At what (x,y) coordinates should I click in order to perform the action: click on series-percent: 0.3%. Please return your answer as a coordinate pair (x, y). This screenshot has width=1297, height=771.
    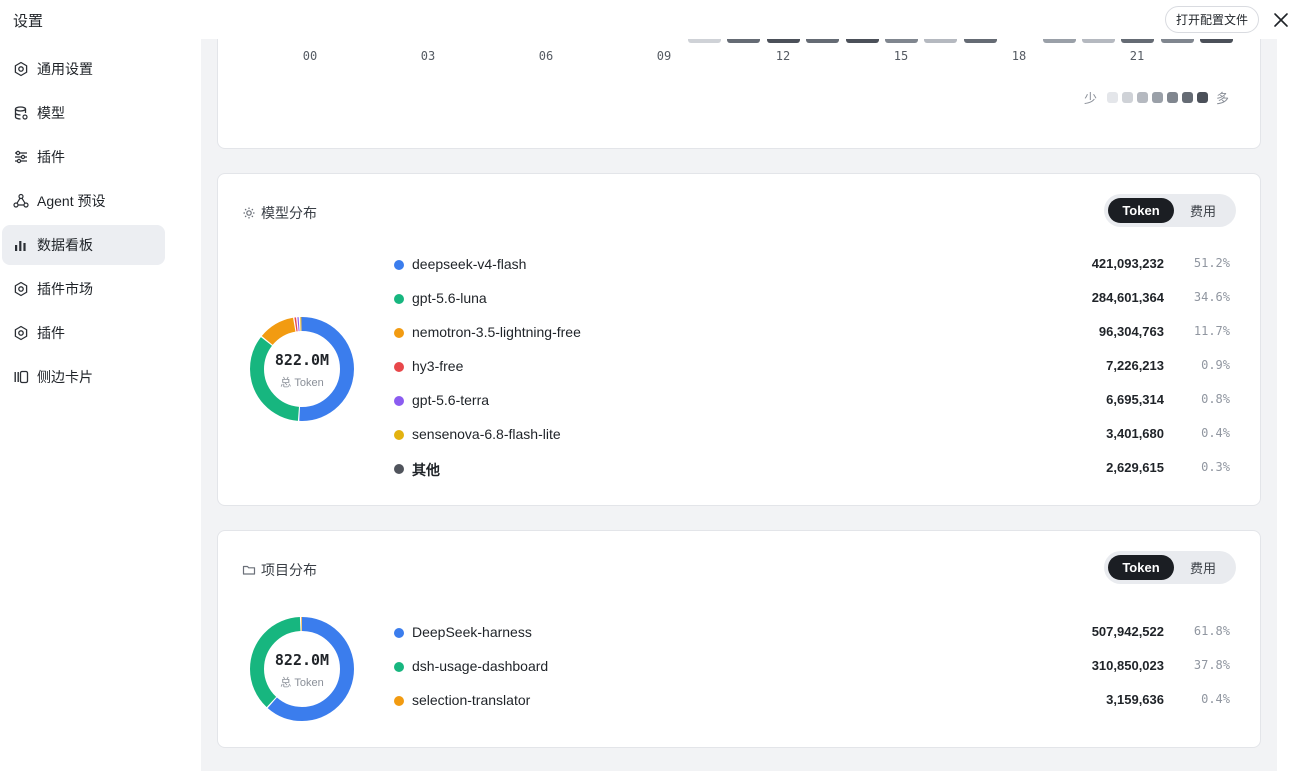
    Looking at the image, I should click on (1215, 467).